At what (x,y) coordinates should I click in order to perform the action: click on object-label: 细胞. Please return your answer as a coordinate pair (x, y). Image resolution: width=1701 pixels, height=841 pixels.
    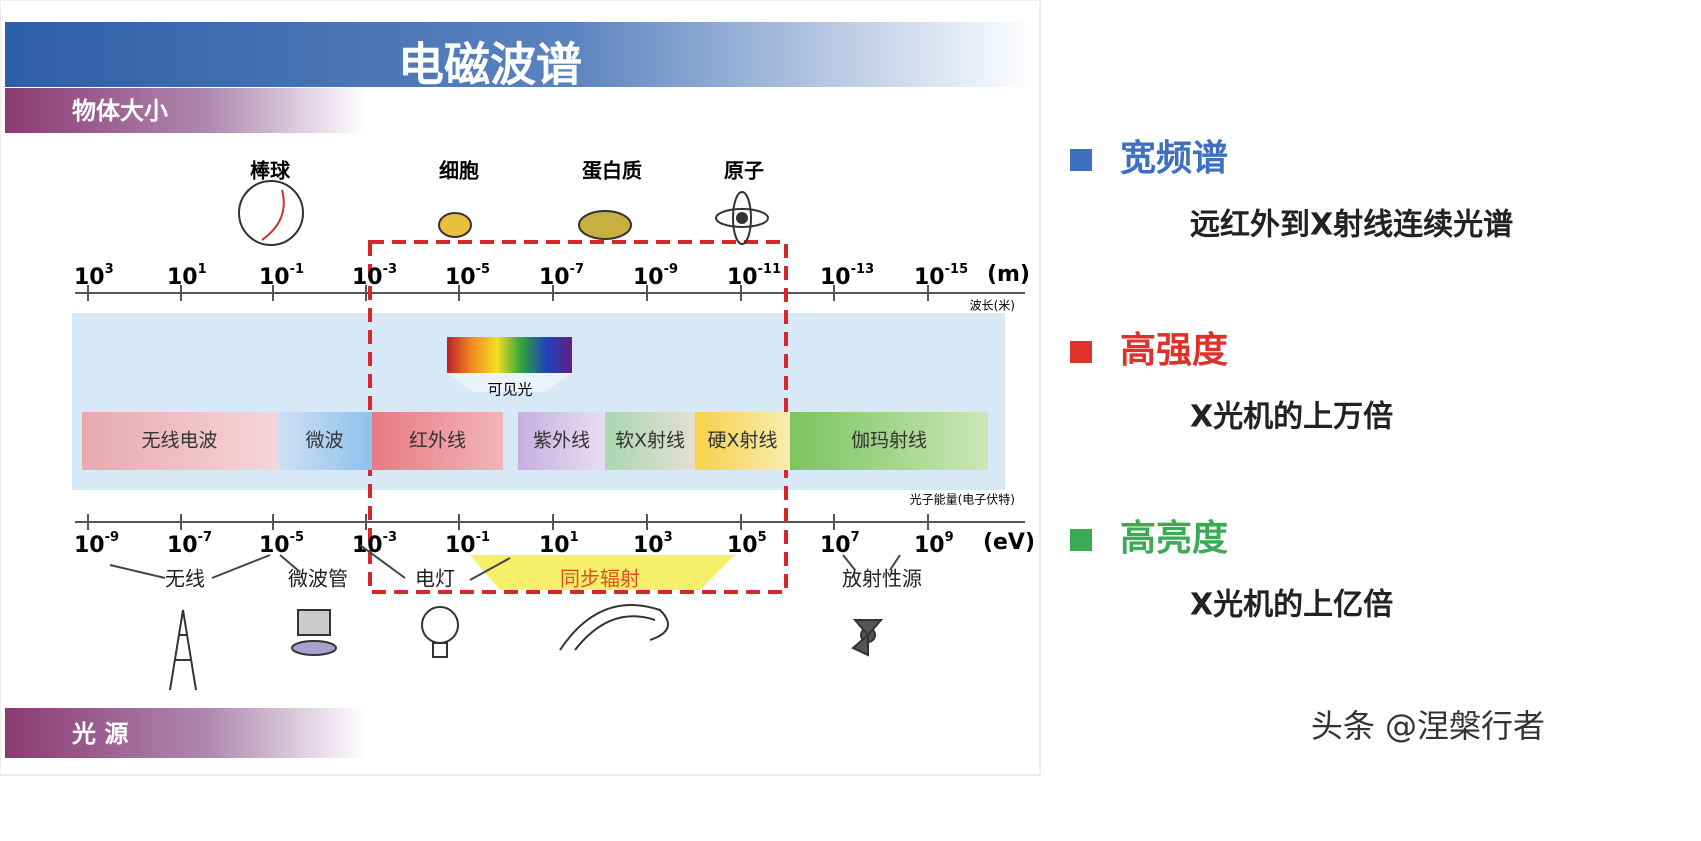
    Looking at the image, I should click on (459, 171).